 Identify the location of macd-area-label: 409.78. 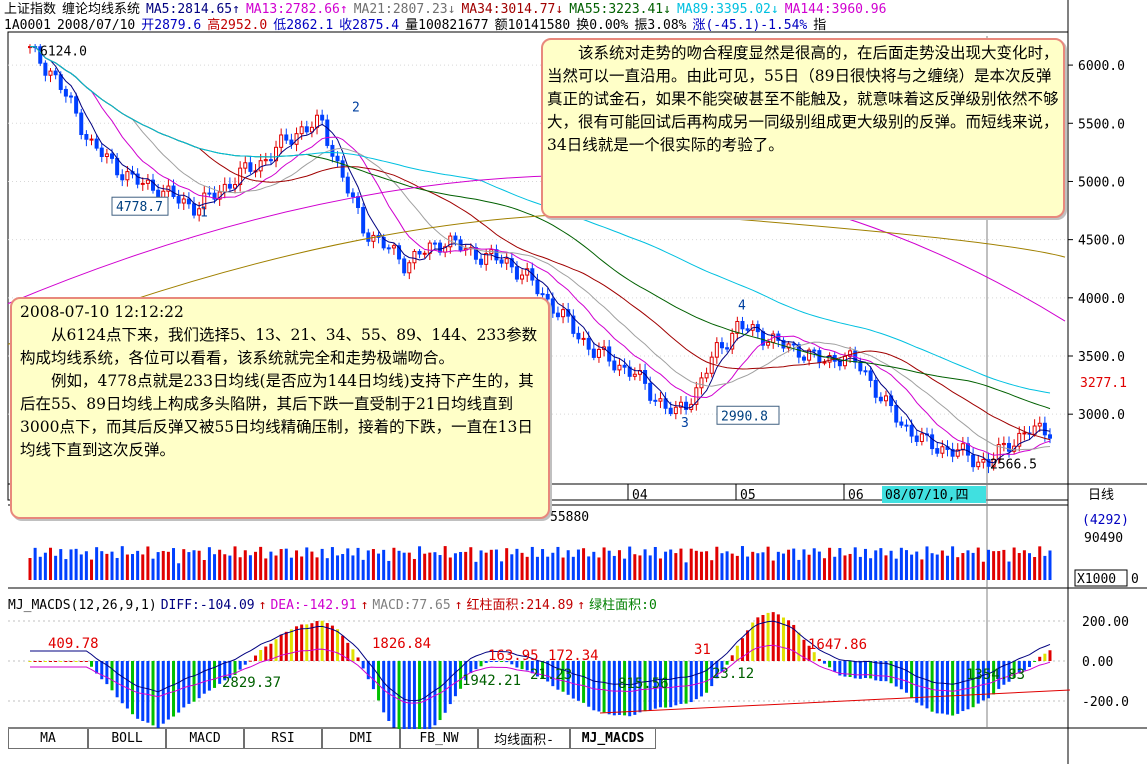
(73, 644).